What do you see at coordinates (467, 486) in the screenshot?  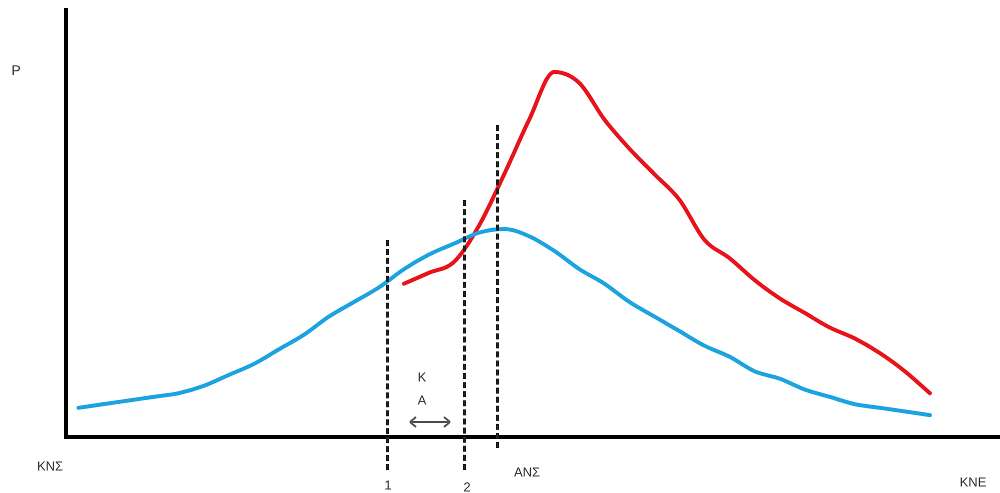 I see `text: 2` at bounding box center [467, 486].